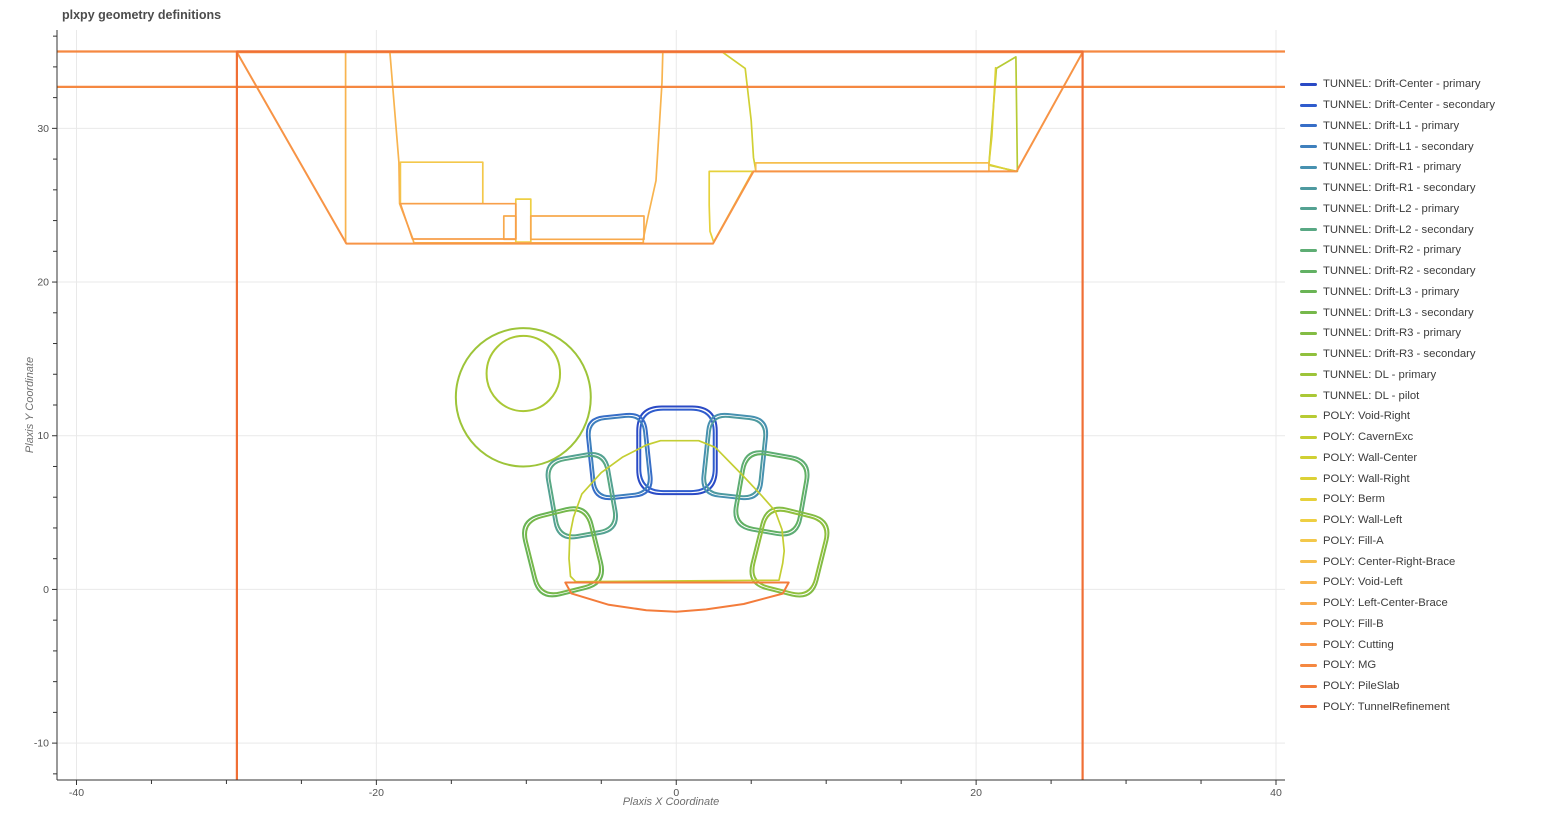 The width and height of the screenshot is (1543, 834). I want to click on legend-item-poly-wall-right: POLY: Wall-Right, so click(1397, 478).